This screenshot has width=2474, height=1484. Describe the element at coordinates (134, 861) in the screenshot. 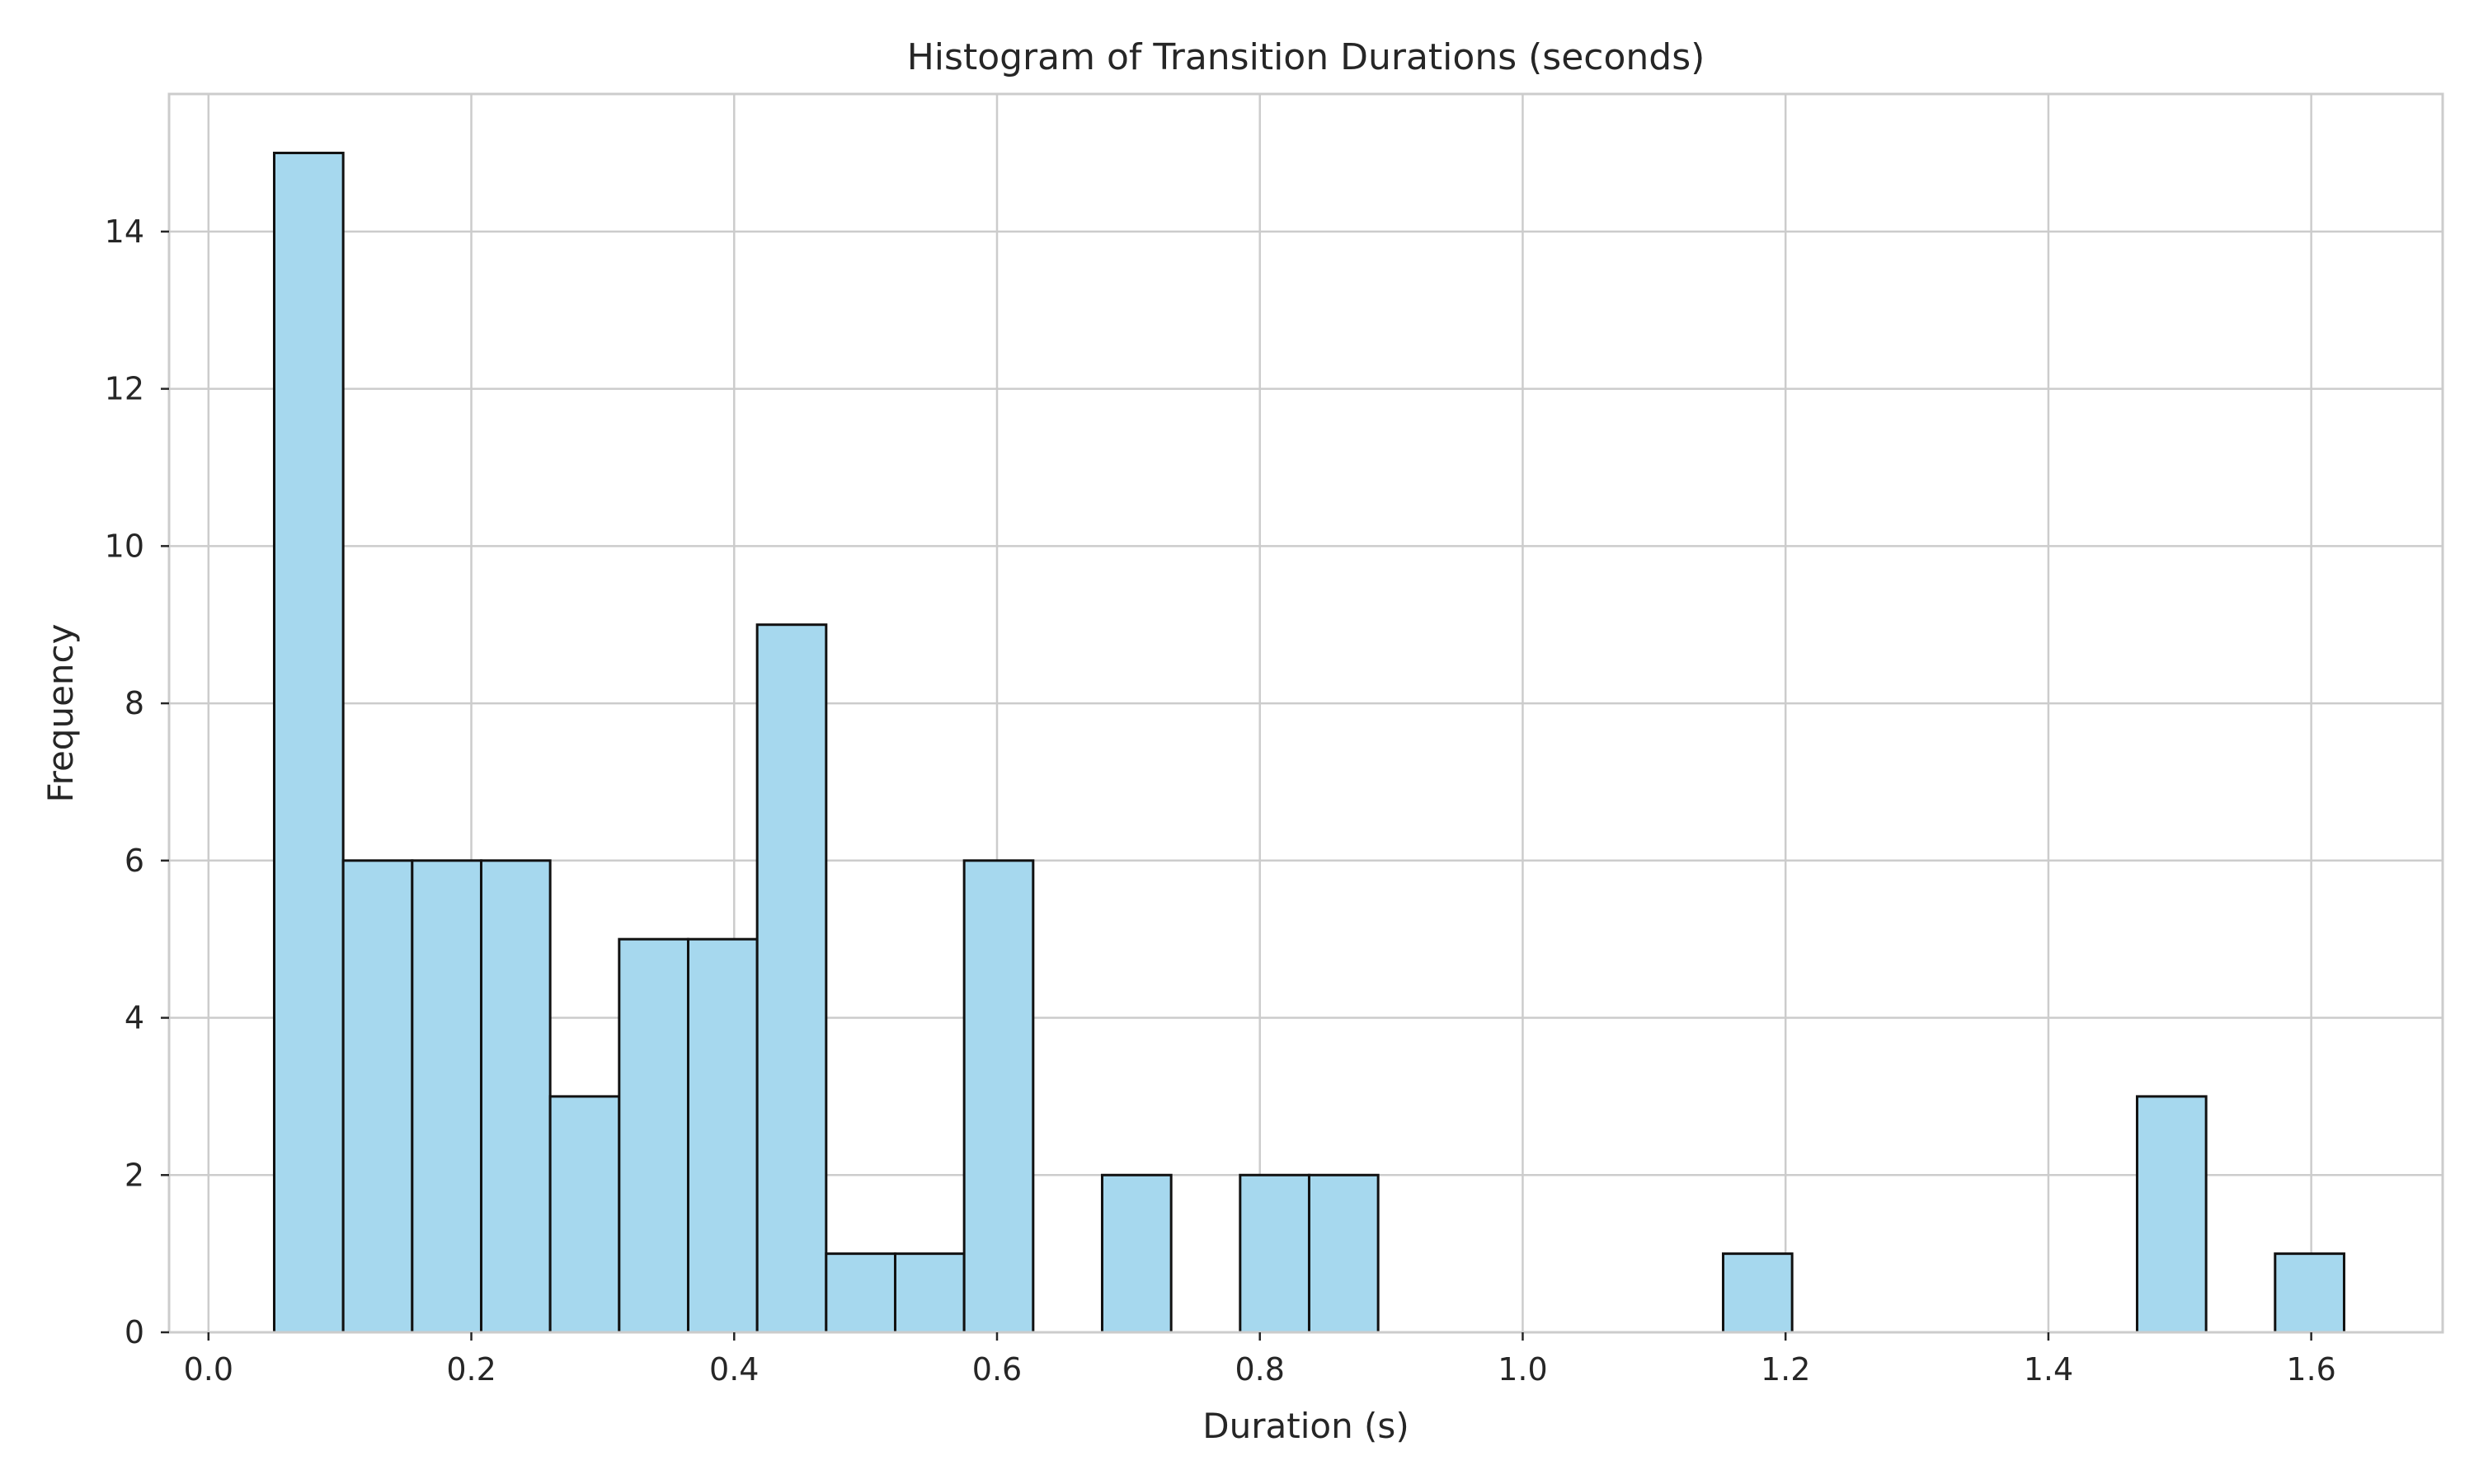

I see `y-tick-label: 6` at that location.